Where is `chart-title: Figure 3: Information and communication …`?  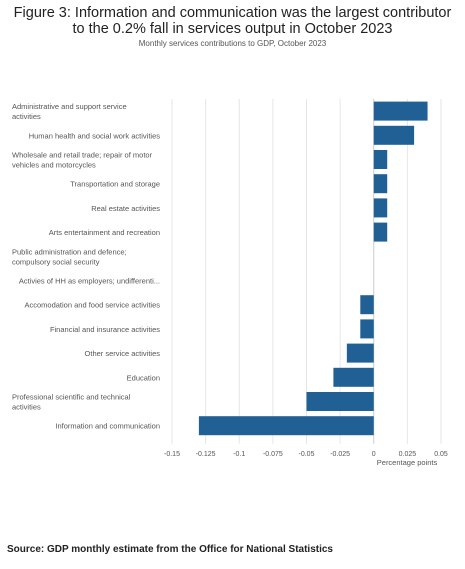 chart-title: Figure 3: Information and communication … is located at coordinates (232, 21).